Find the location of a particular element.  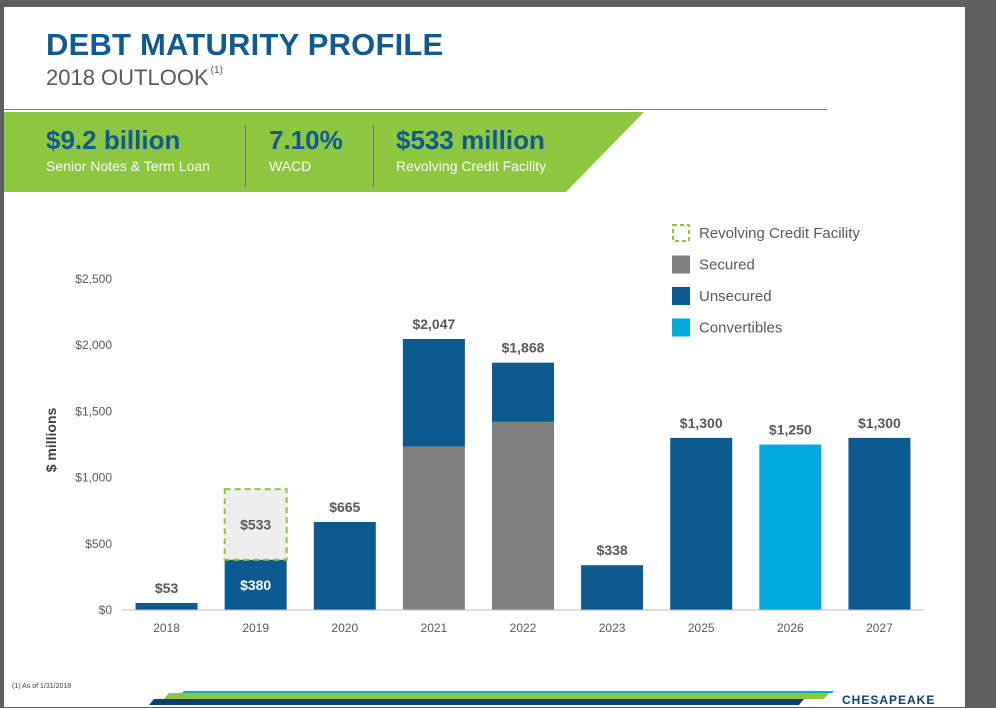

stat-revolver: $533 million Revolving Credit Facility is located at coordinates (471, 149).